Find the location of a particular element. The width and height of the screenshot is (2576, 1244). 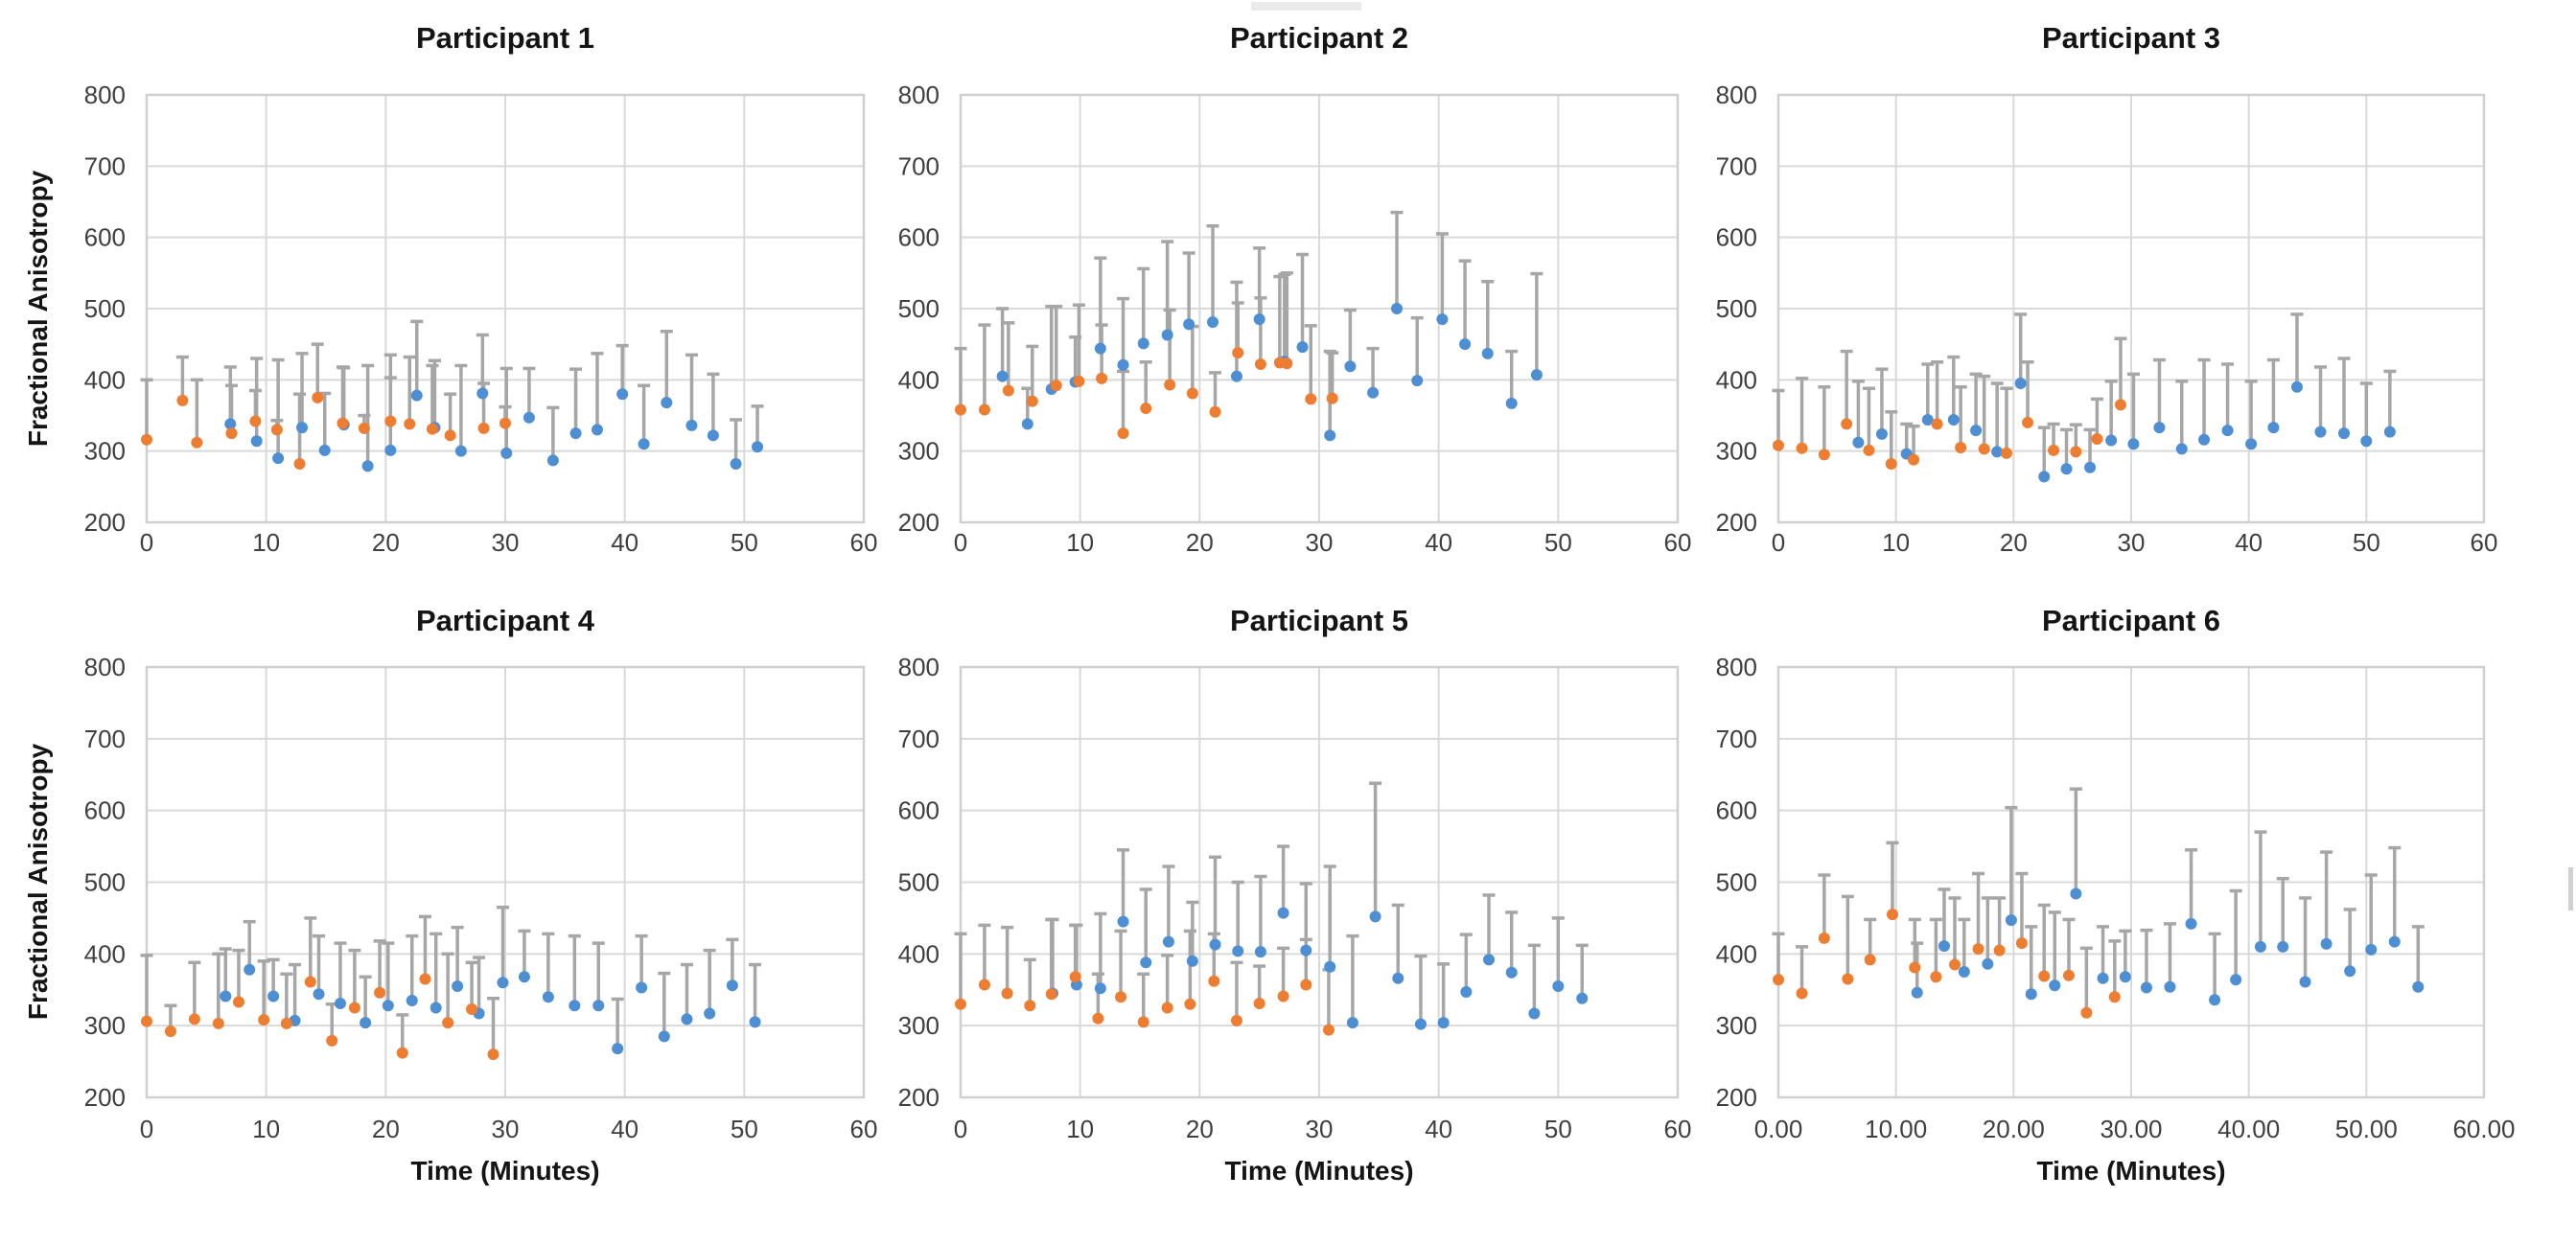

x-tick-label: 20.00 is located at coordinates (2014, 1129).